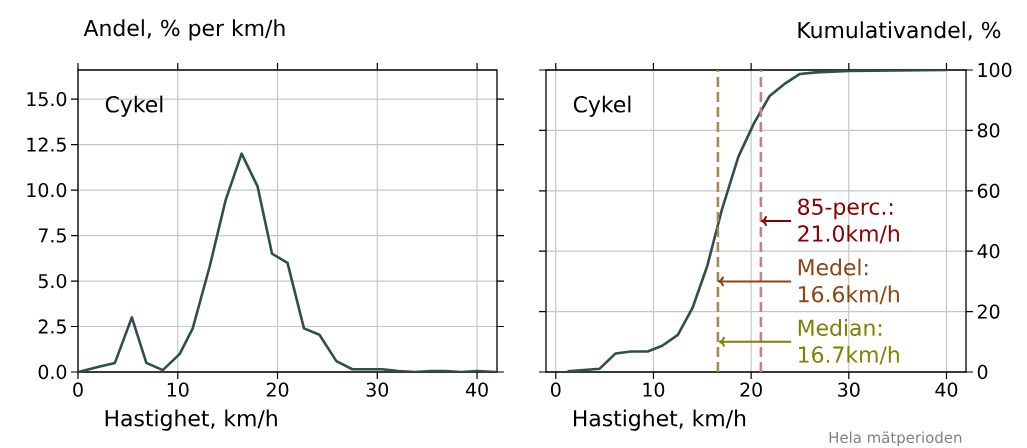 The image size is (1027, 448). What do you see at coordinates (47, 190) in the screenshot?
I see `y-tick-label: 10.0` at bounding box center [47, 190].